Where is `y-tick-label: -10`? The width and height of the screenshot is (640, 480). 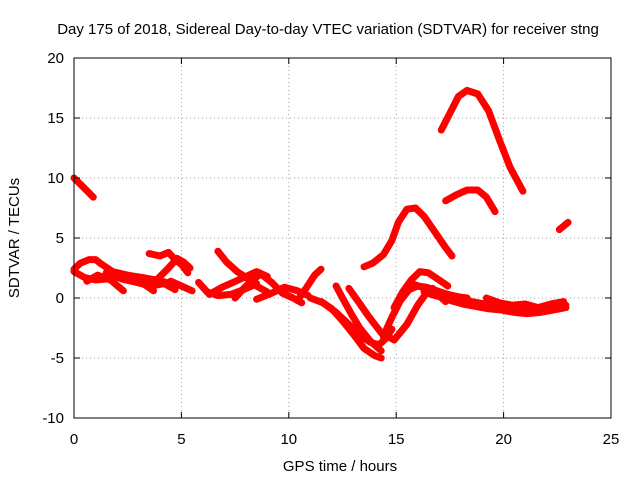 y-tick-label: -10 is located at coordinates (53, 418).